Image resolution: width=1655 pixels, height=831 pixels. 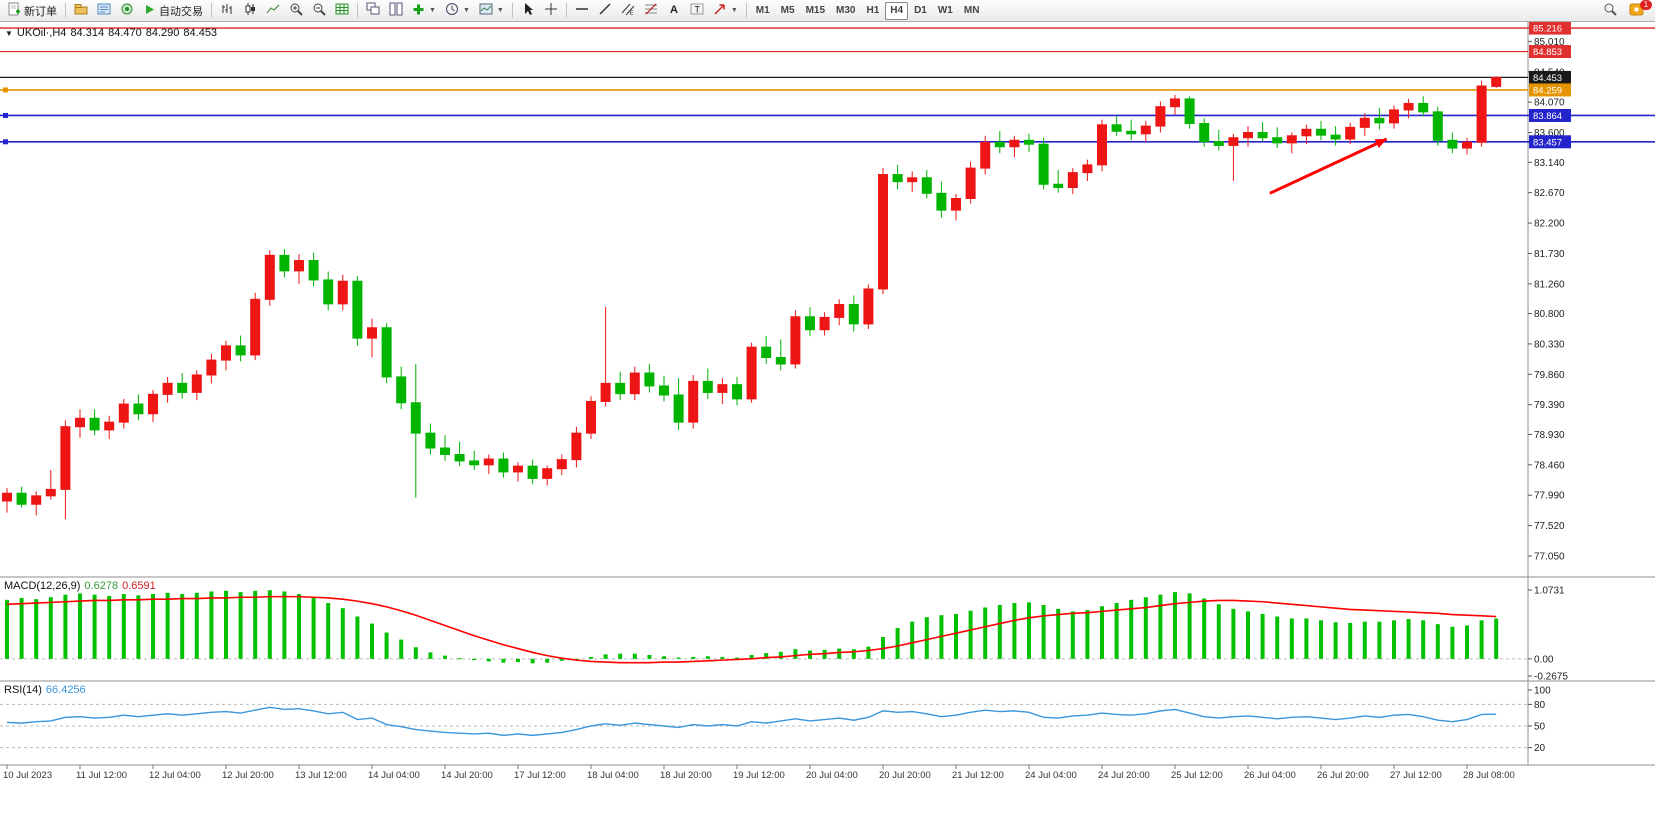 I want to click on zoom-out-icon, so click(x=319, y=10).